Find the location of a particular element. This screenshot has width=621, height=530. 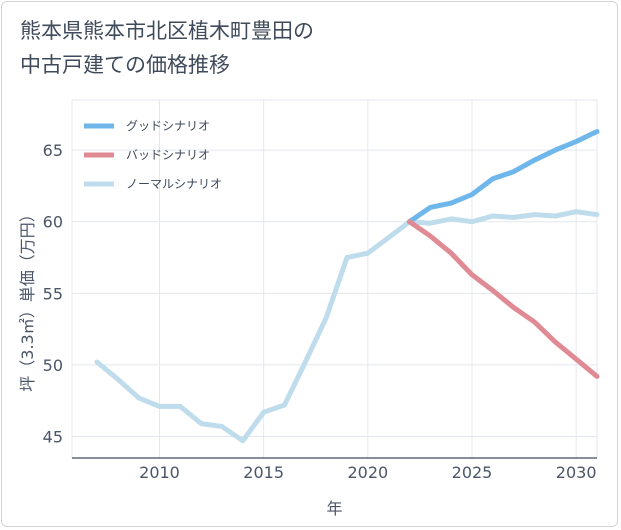

y-tick-label: 45 is located at coordinates (53, 437).